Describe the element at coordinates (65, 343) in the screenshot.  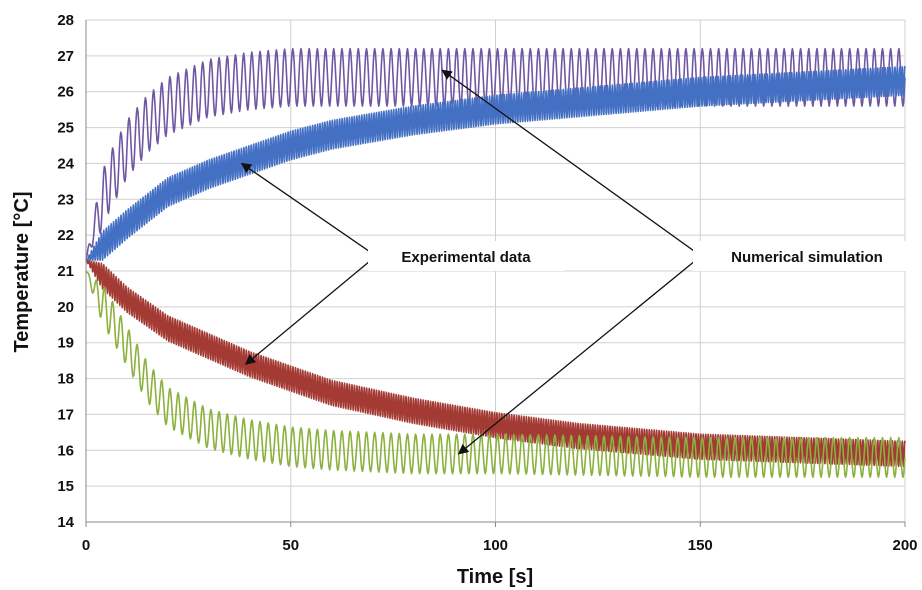
I see `y-tick-label: 19` at that location.